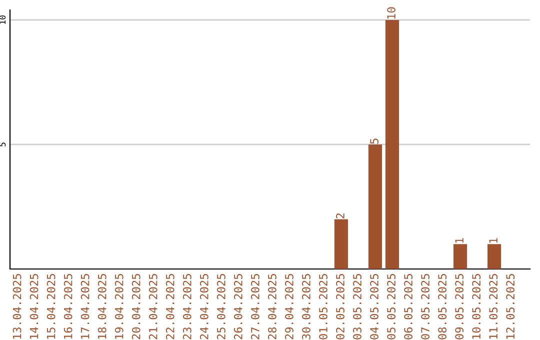 The width and height of the screenshot is (540, 340). Describe the element at coordinates (153, 307) in the screenshot. I see `x-tick-label: 21.04.2025` at that location.